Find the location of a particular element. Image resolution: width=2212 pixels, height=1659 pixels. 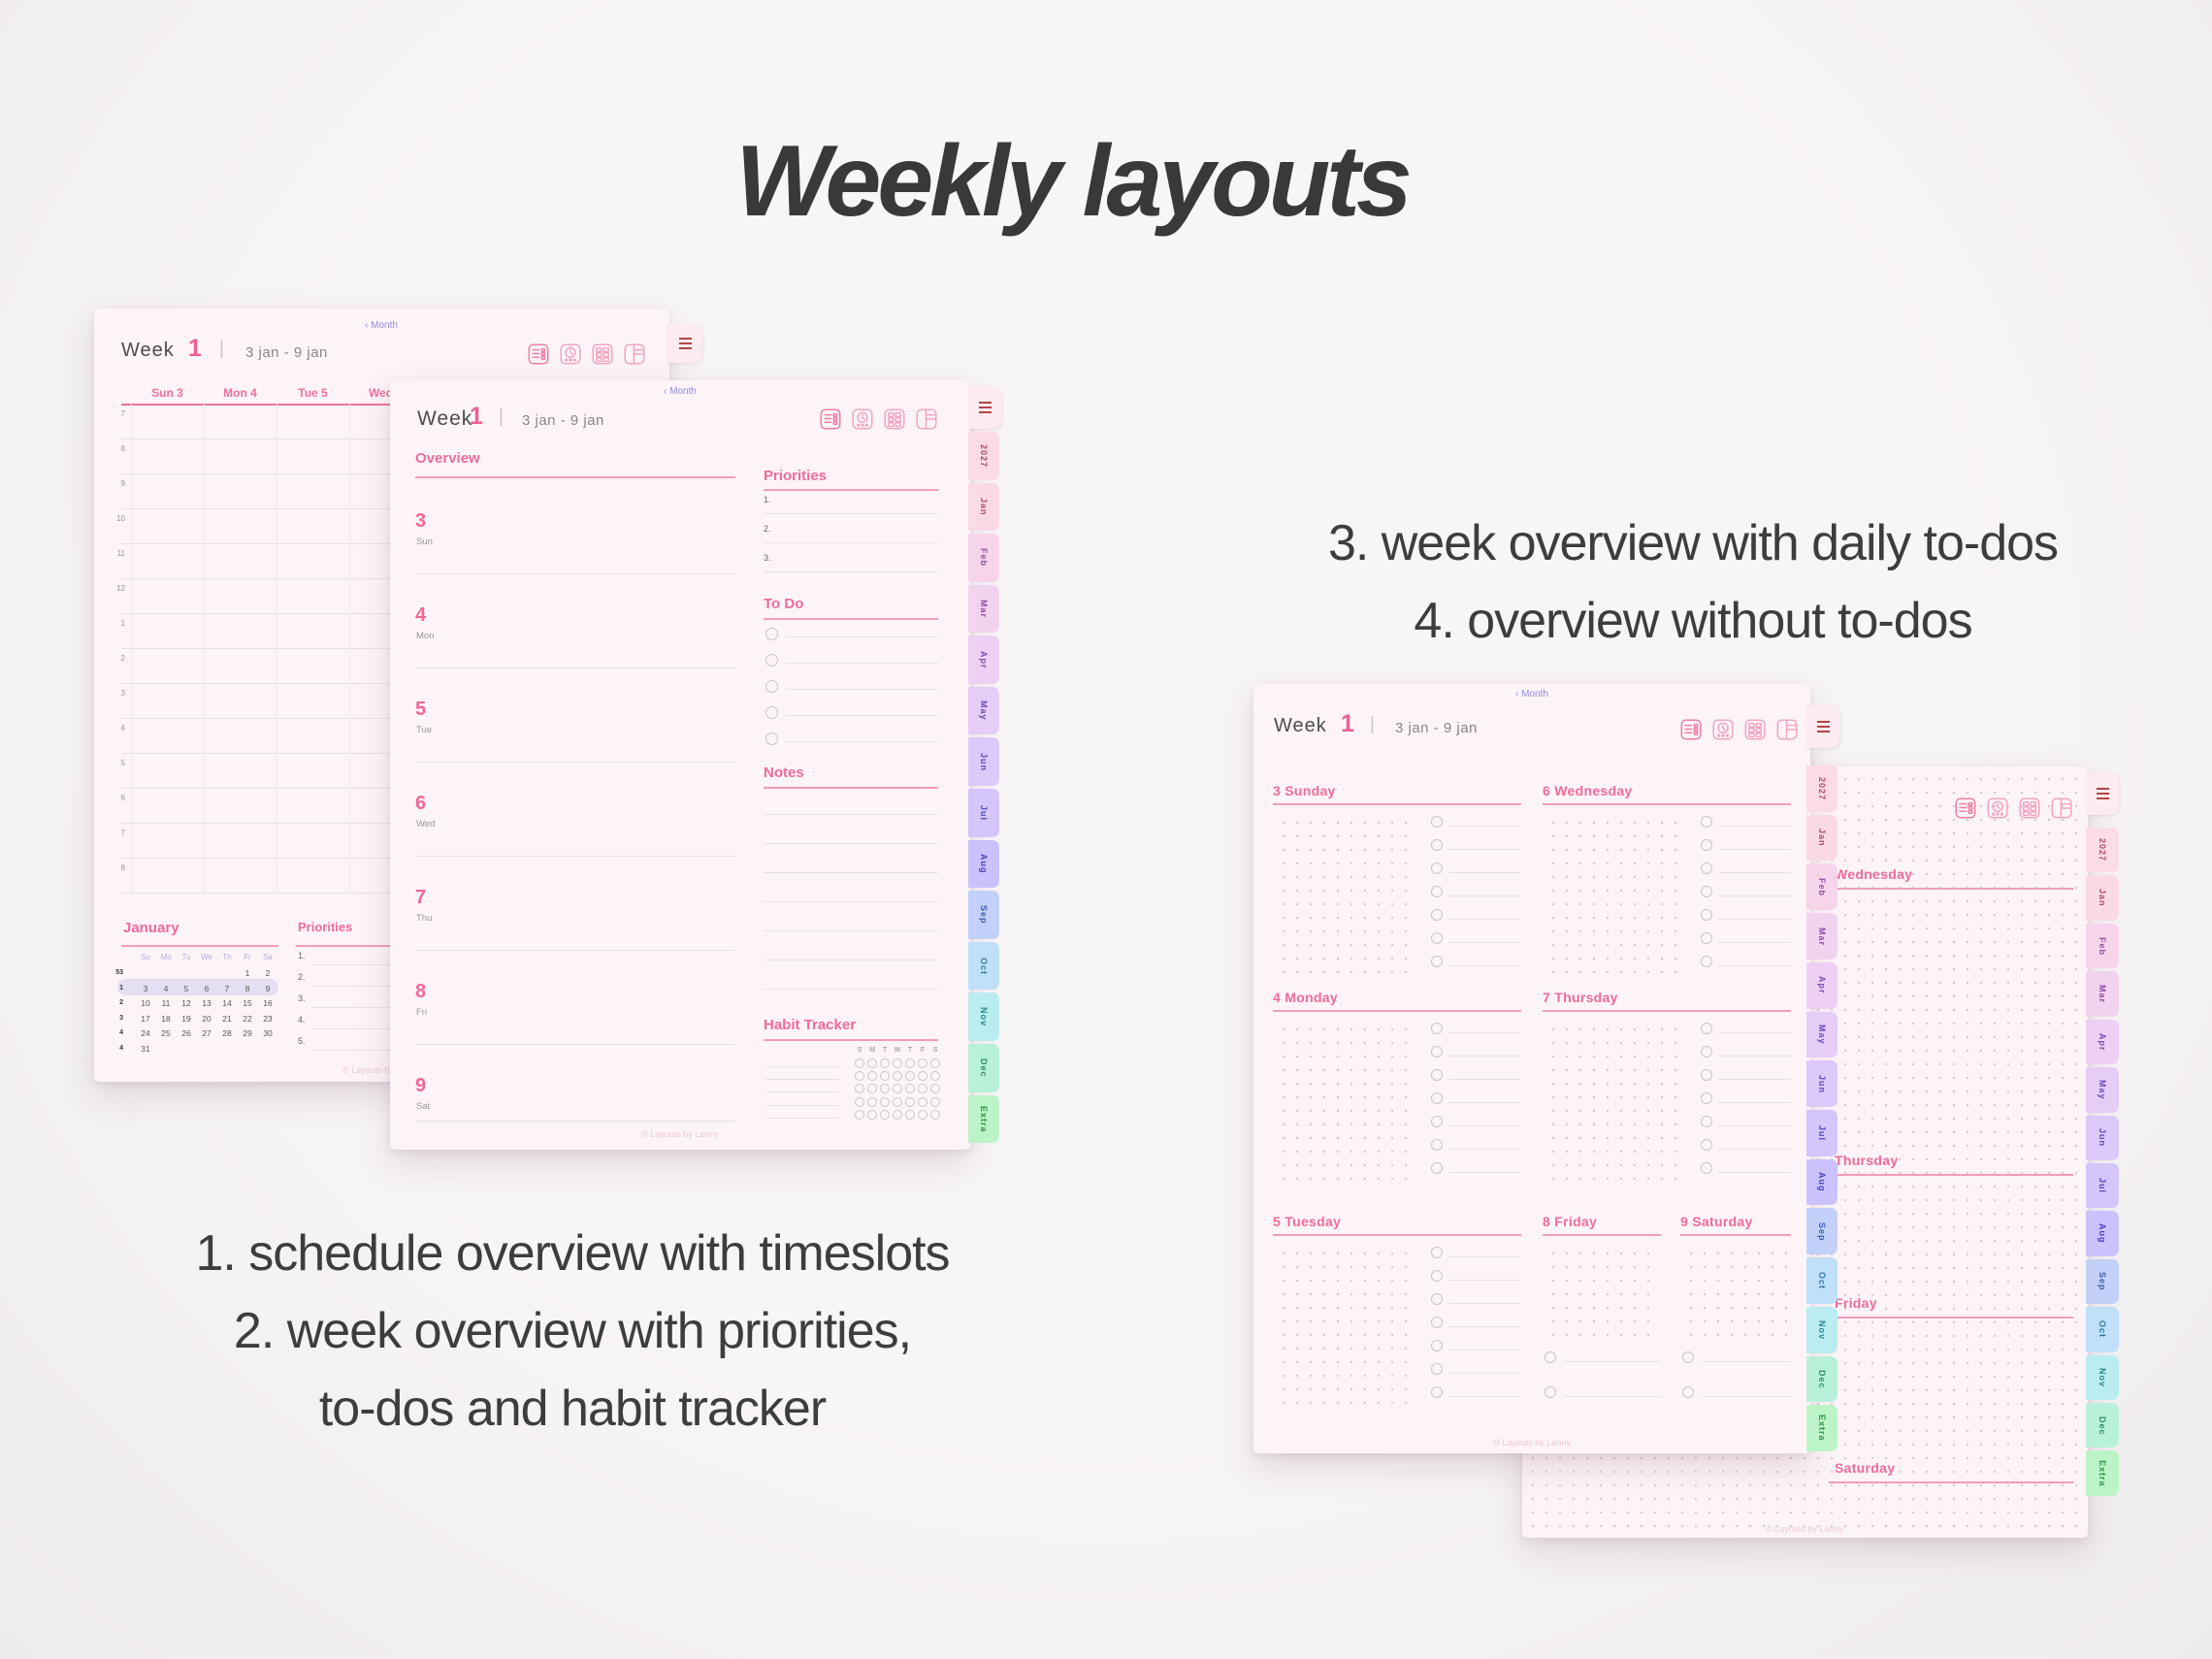

month-tab-dec: Dec is located at coordinates (1822, 1379).